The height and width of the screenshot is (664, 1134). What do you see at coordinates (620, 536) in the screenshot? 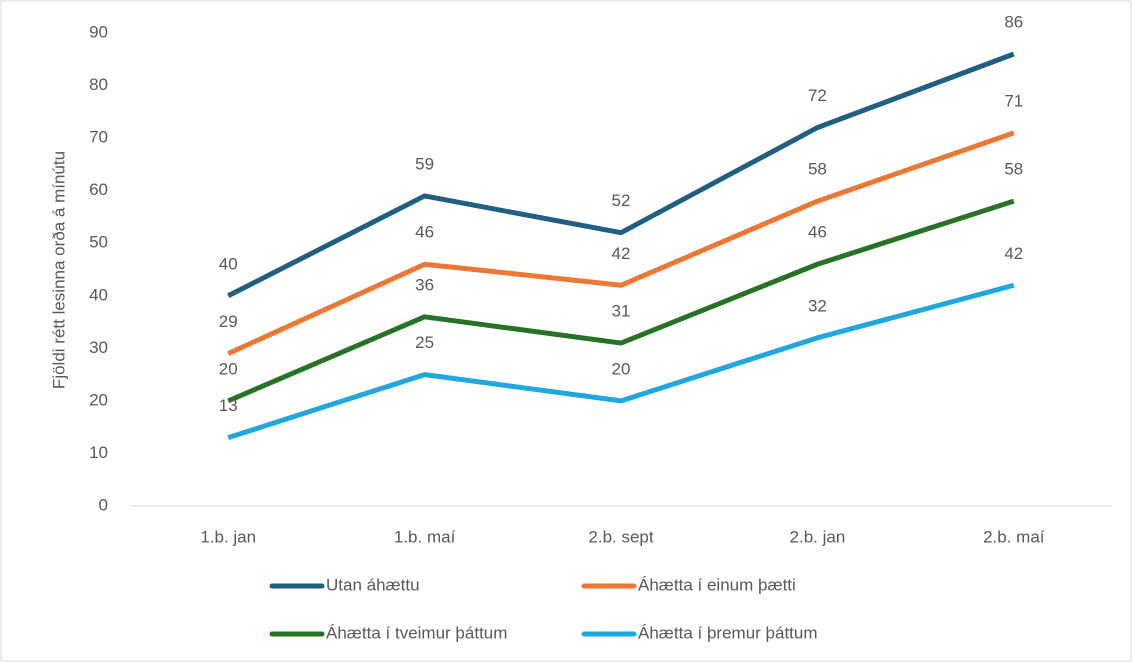
I see `x-tick-label: 2.b. sept` at bounding box center [620, 536].